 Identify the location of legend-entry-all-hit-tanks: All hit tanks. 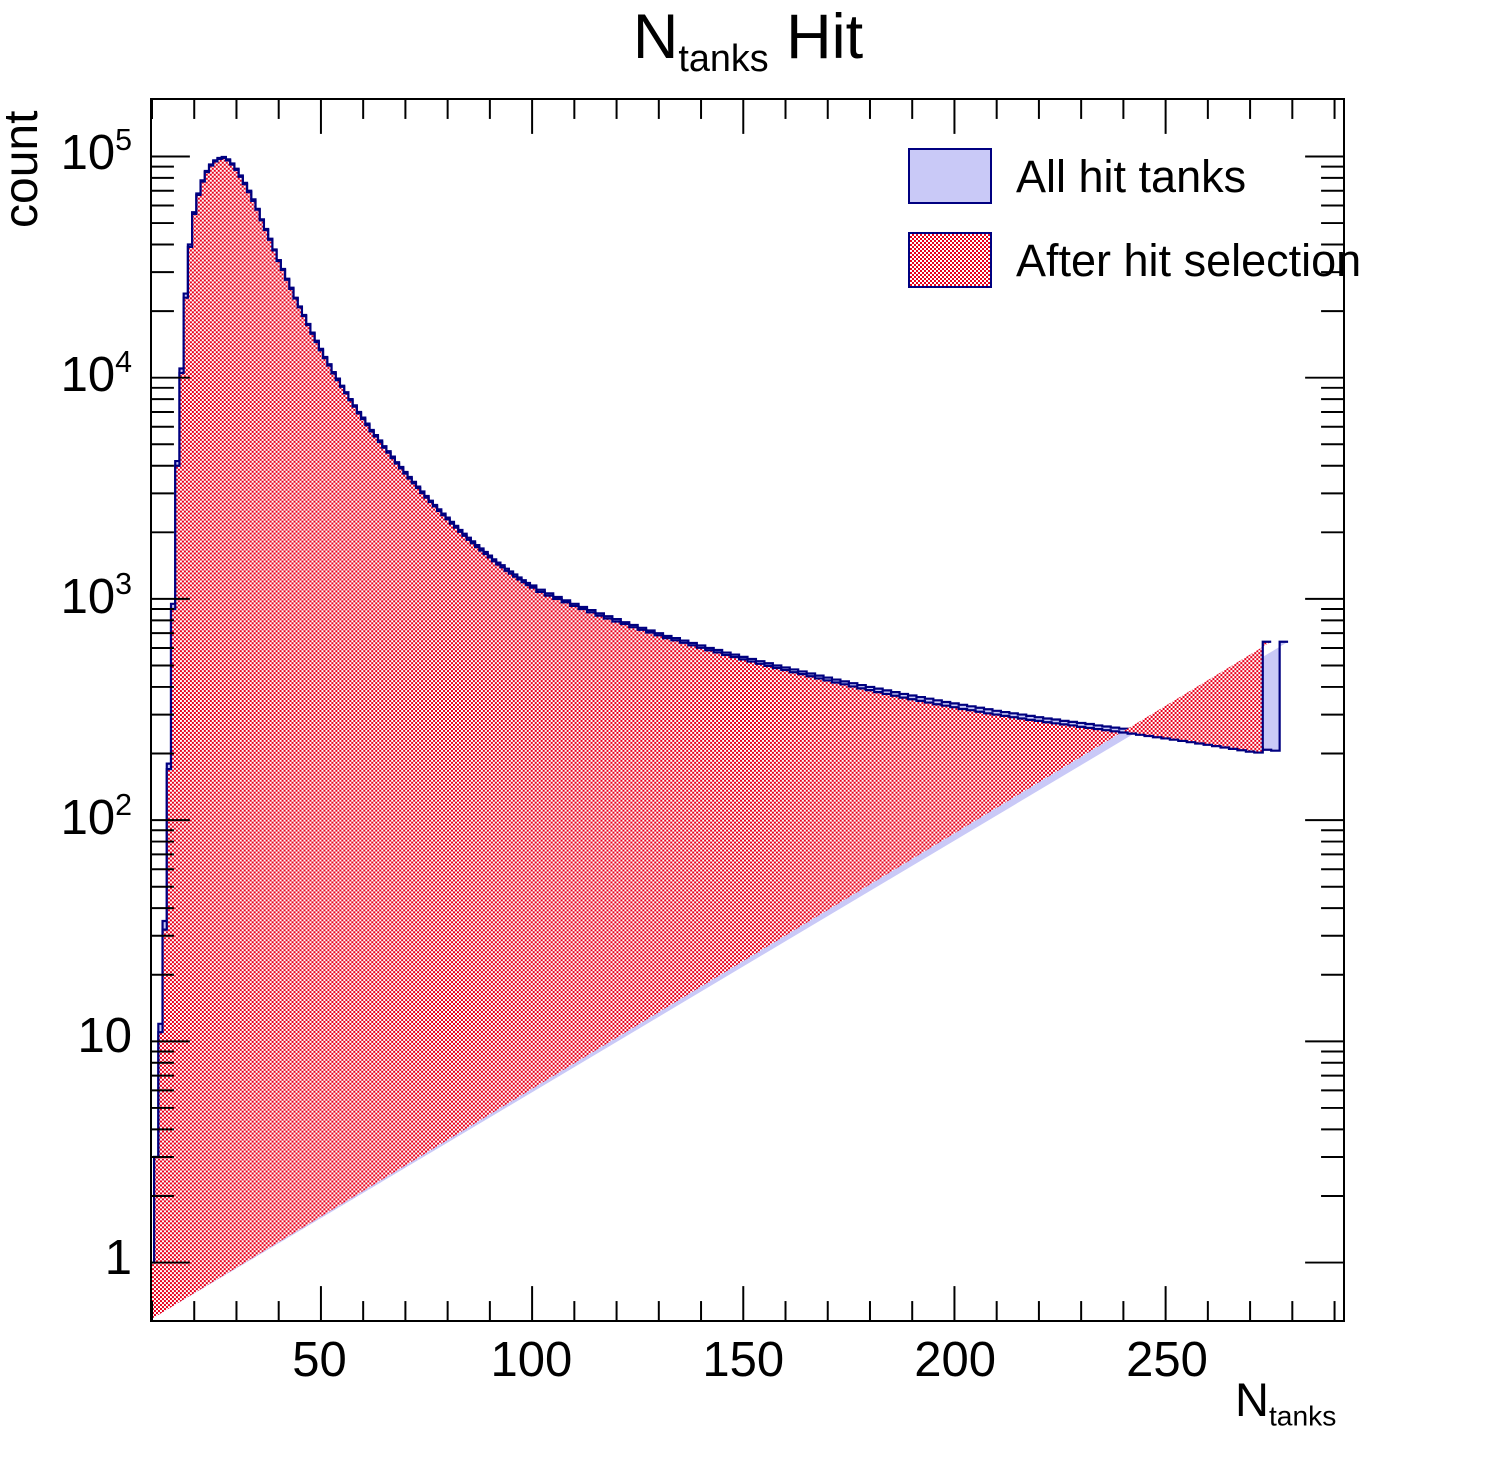
(1100, 178).